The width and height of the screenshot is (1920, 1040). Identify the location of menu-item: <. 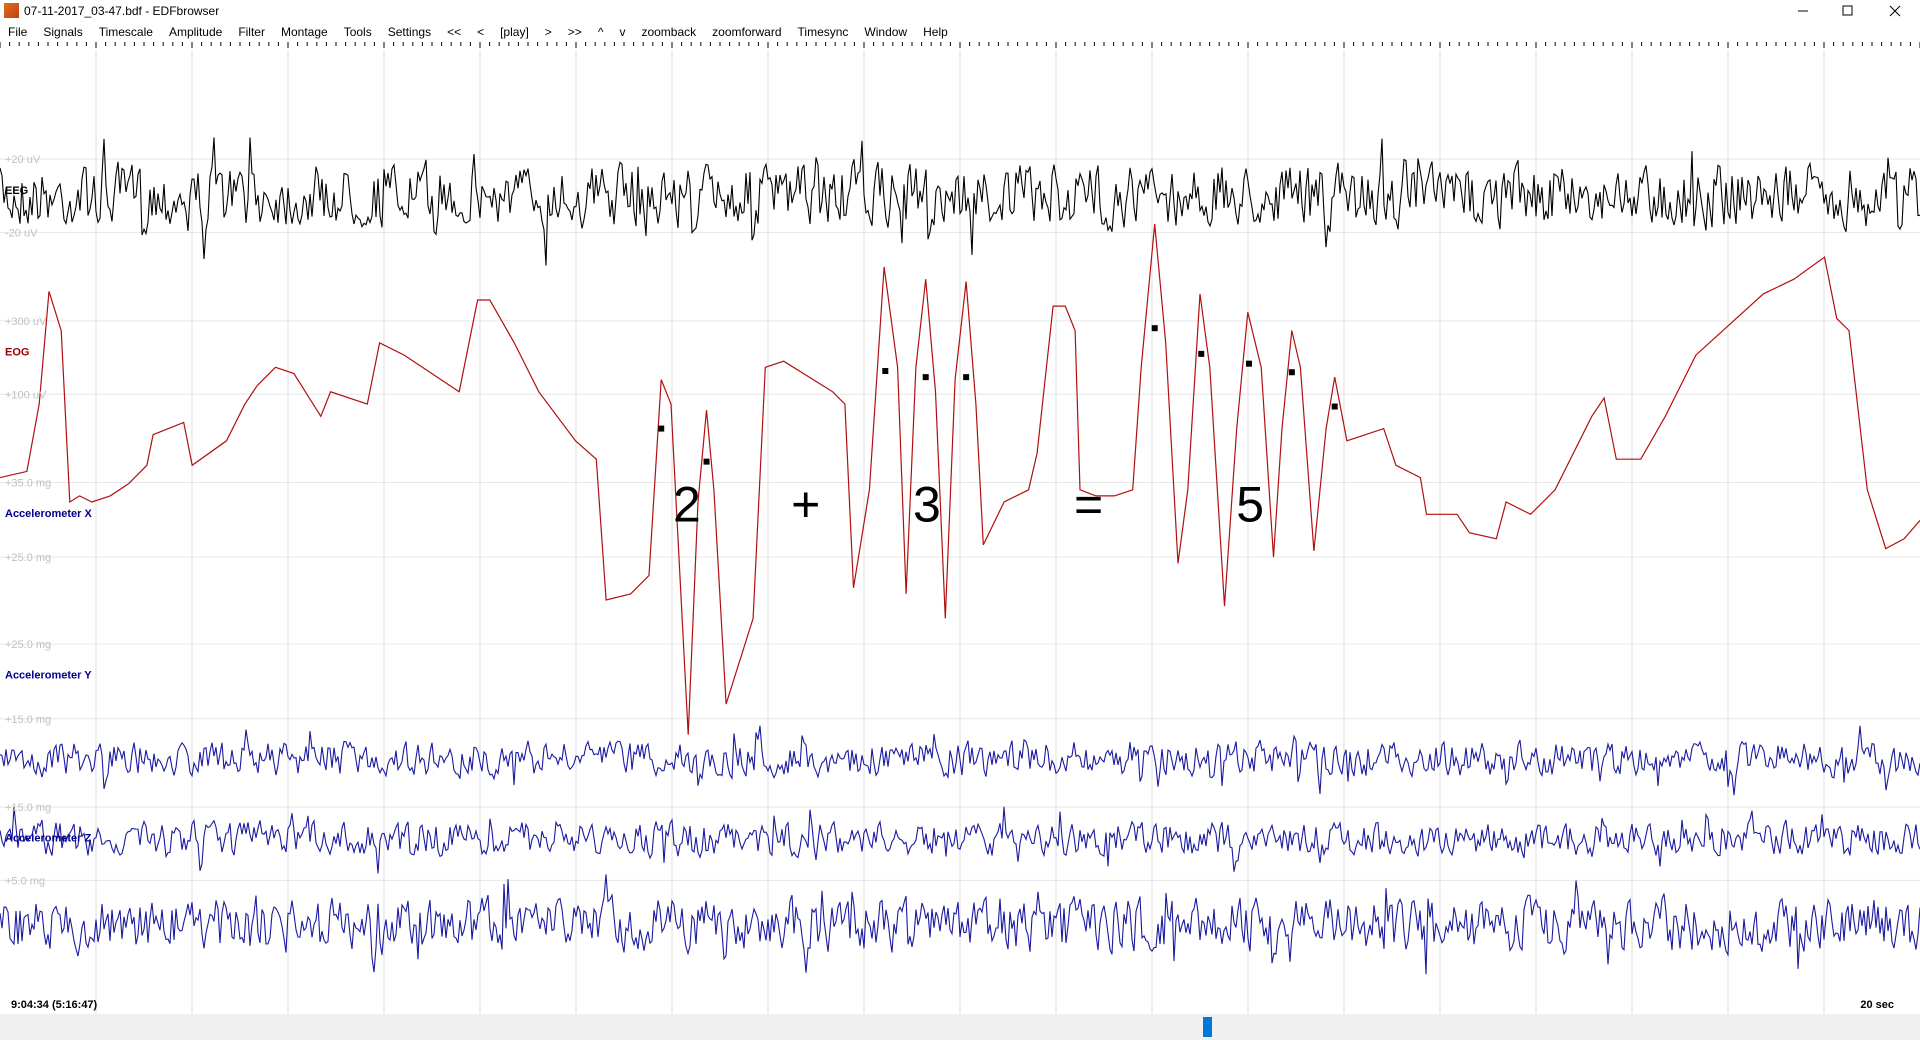
(481, 32).